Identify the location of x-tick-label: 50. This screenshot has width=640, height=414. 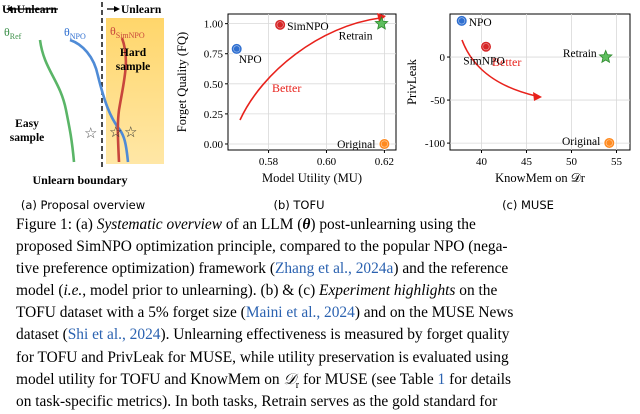
(572, 162).